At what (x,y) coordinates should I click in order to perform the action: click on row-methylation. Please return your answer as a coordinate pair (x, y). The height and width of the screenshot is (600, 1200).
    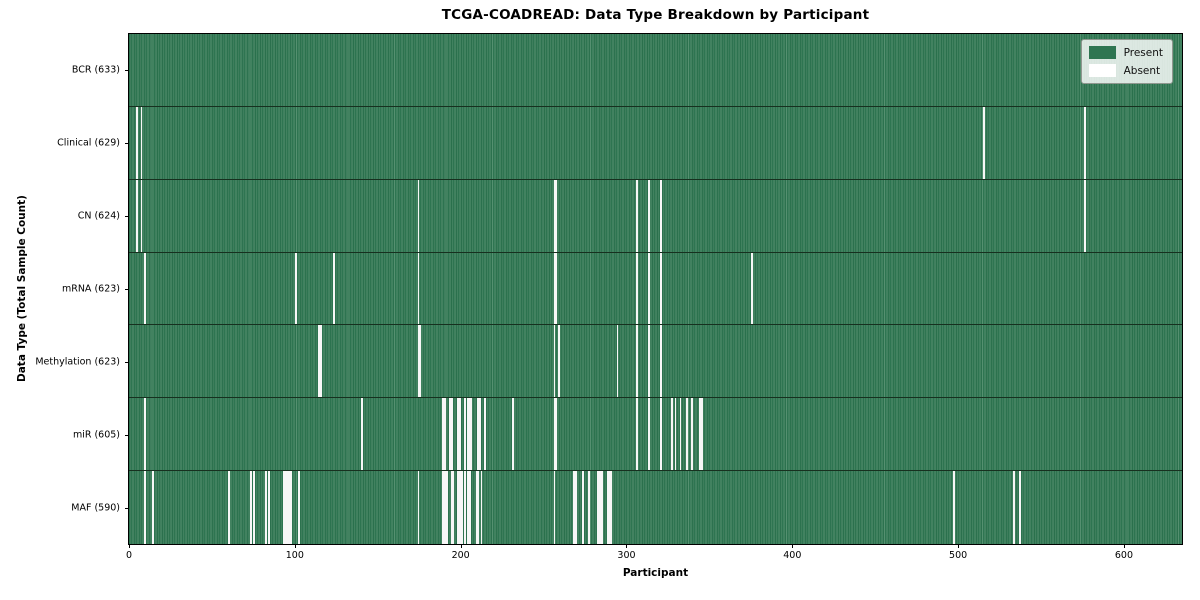
    Looking at the image, I should click on (655, 362).